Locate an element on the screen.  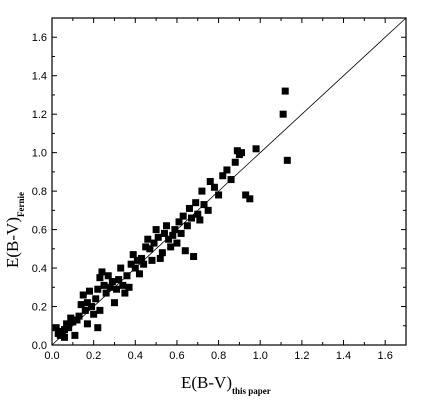
x-tick-label: 0.8 is located at coordinates (218, 356).